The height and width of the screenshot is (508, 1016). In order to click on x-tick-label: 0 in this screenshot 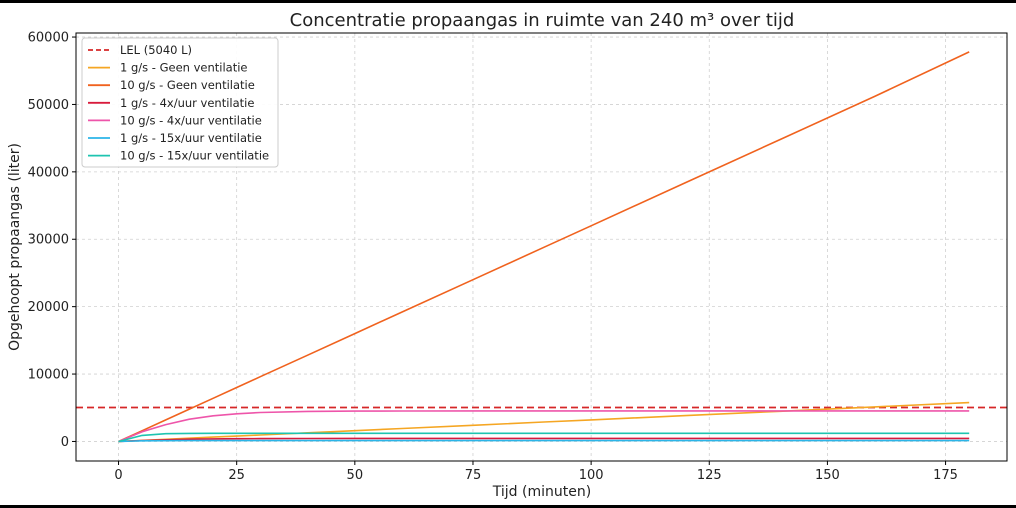, I will do `click(118, 475)`.